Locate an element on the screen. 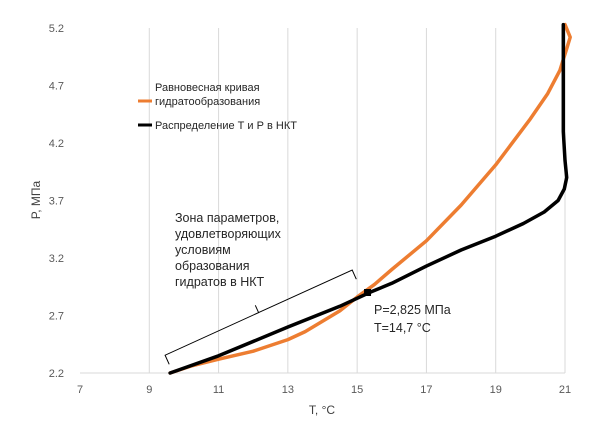  zone-bracket is located at coordinates (260, 317).